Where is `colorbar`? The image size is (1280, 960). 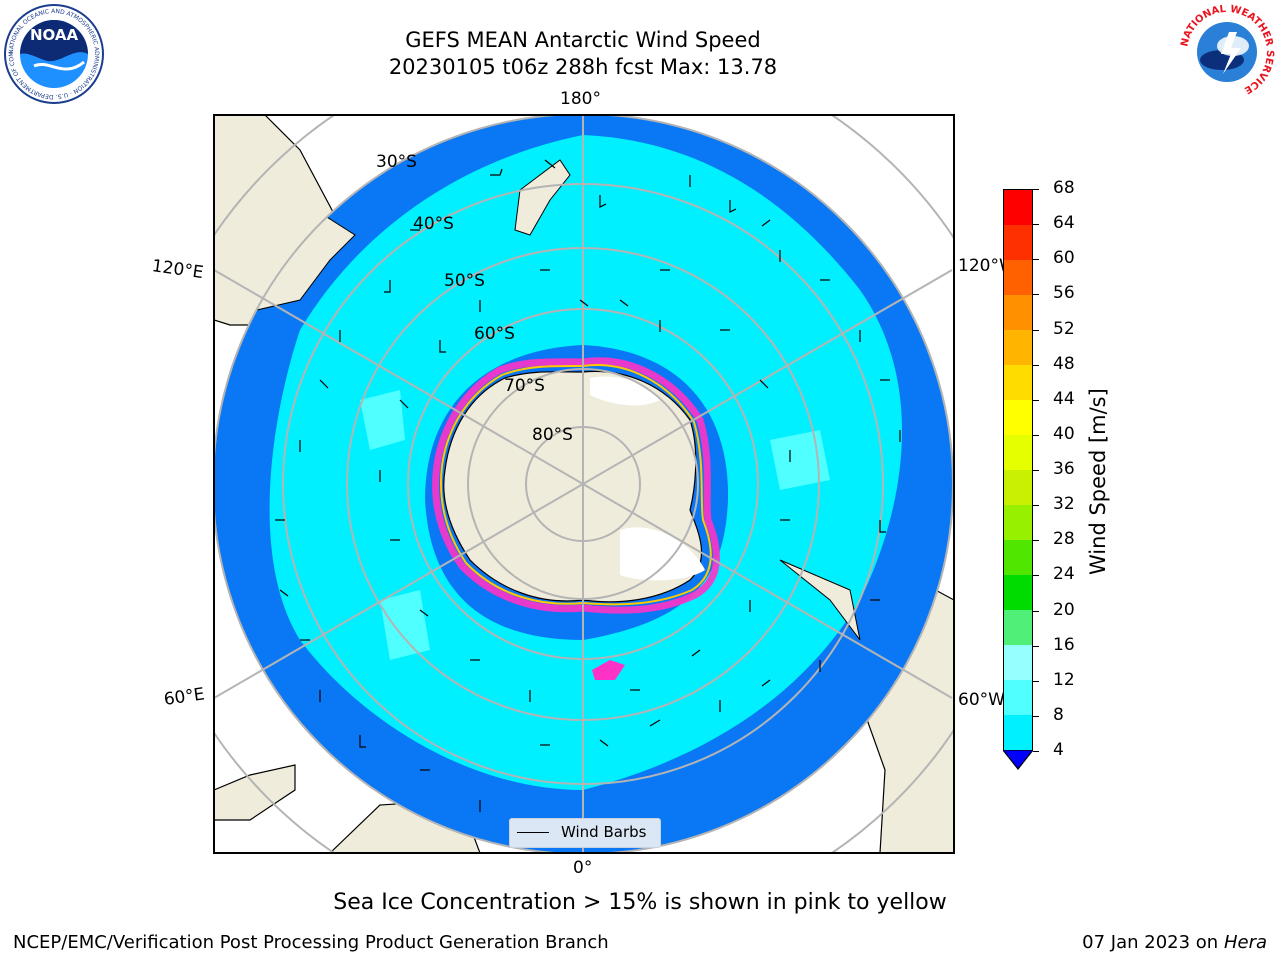 colorbar is located at coordinates (1018, 479).